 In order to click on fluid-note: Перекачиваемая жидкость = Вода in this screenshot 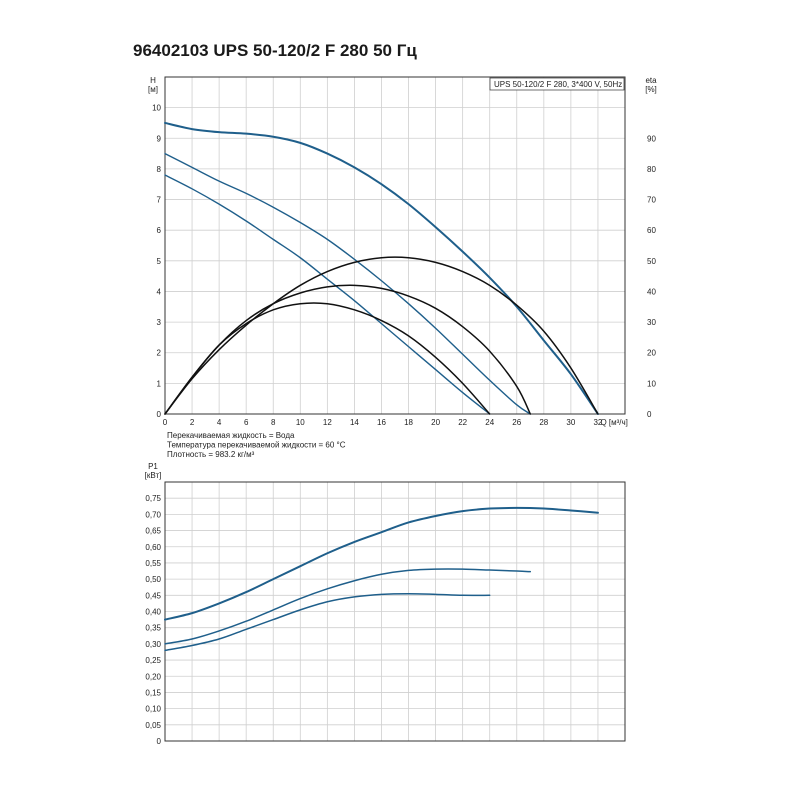, I will do `click(231, 435)`.